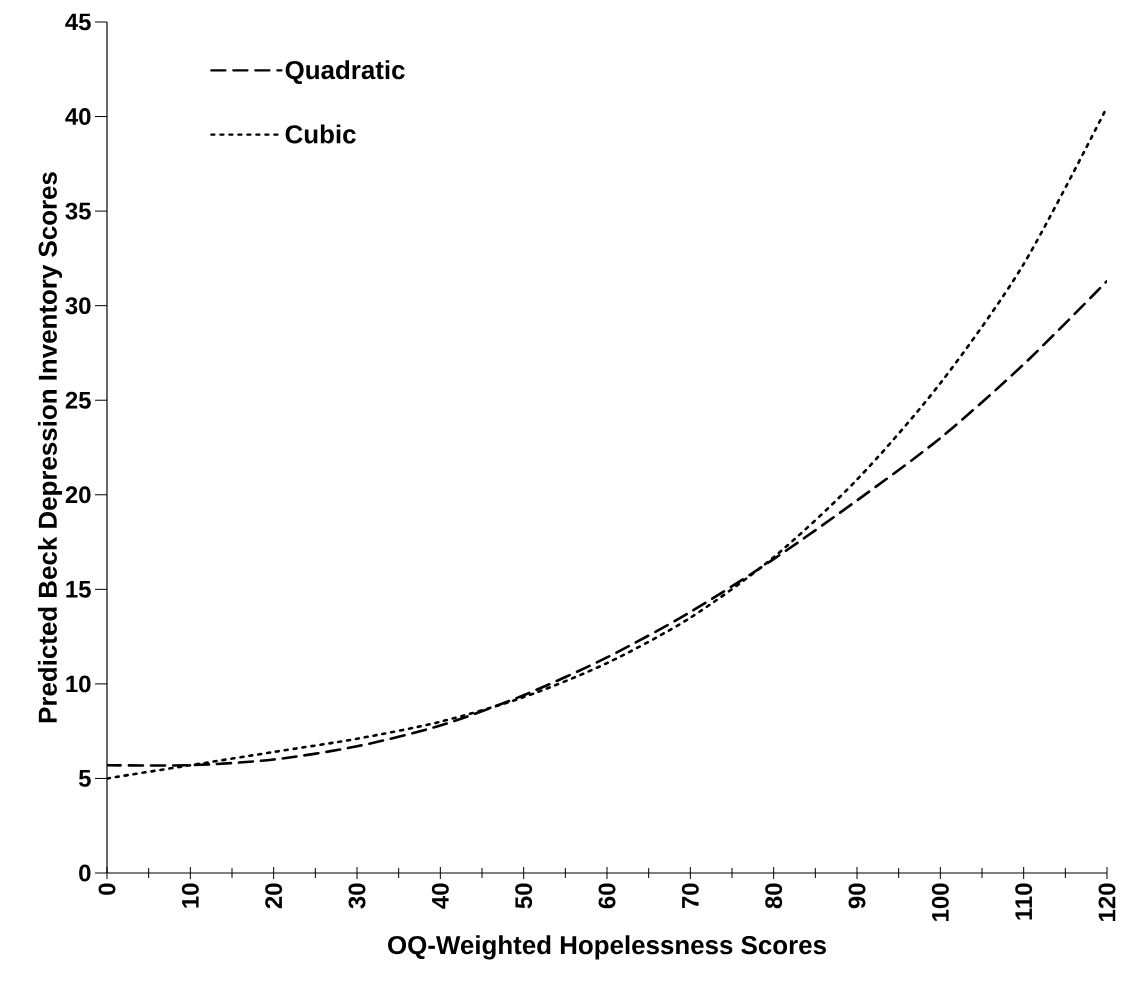 The width and height of the screenshot is (1122, 995). Describe the element at coordinates (345, 72) in the screenshot. I see `legend-label: Quadratic` at that location.